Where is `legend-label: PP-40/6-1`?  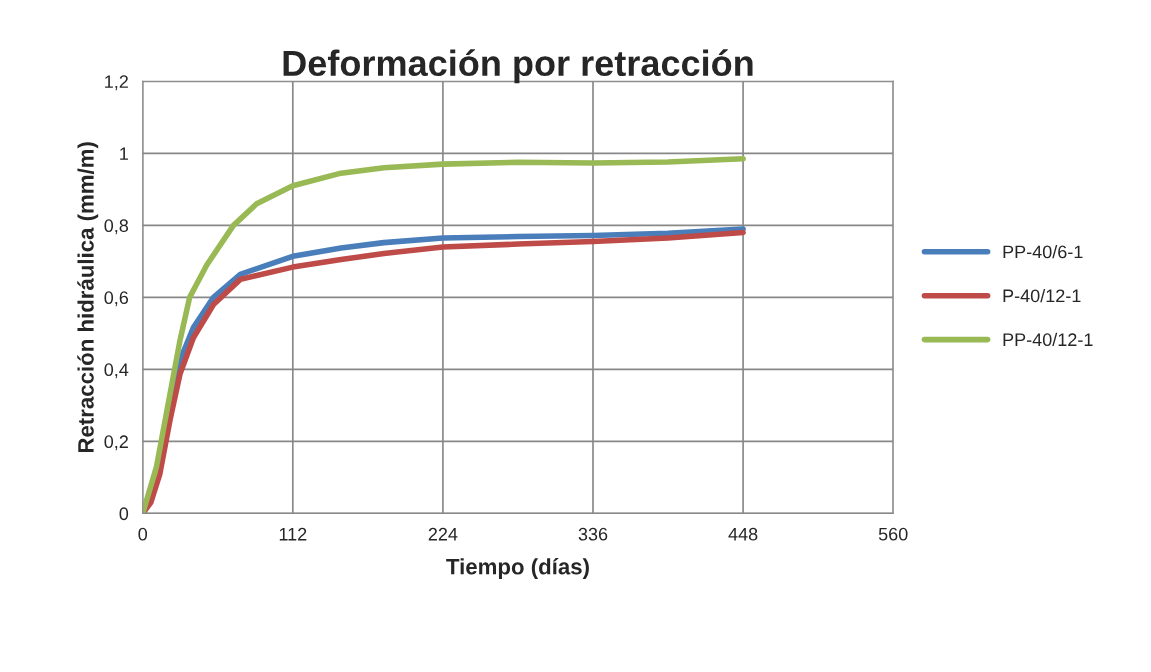 legend-label: PP-40/6-1 is located at coordinates (1043, 252).